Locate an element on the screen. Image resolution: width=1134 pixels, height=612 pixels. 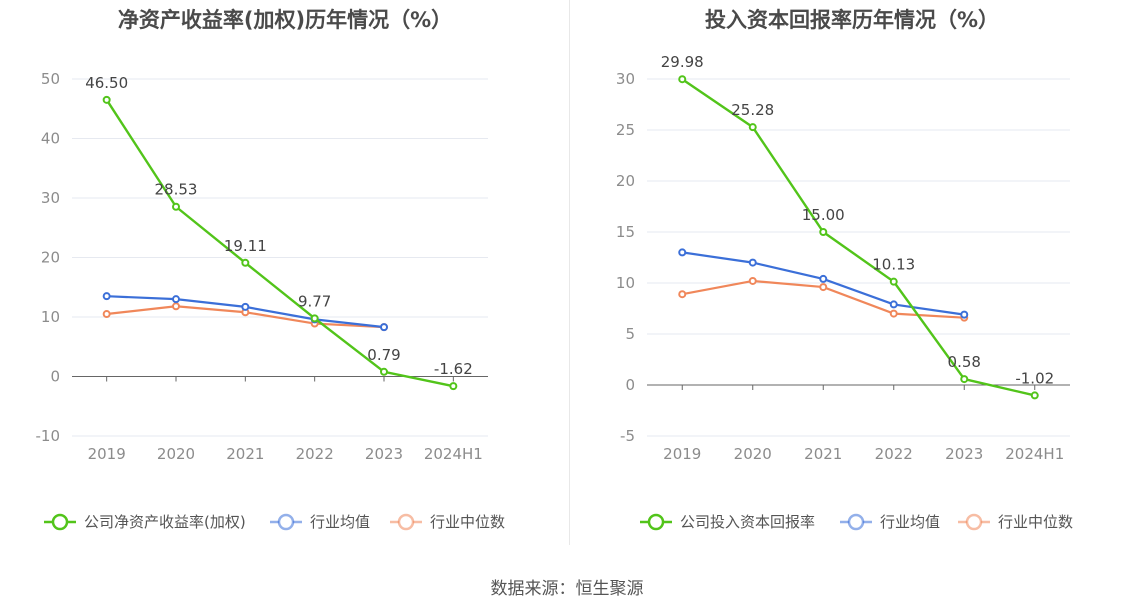
roe-data-label: 0.79 is located at coordinates (383, 355).